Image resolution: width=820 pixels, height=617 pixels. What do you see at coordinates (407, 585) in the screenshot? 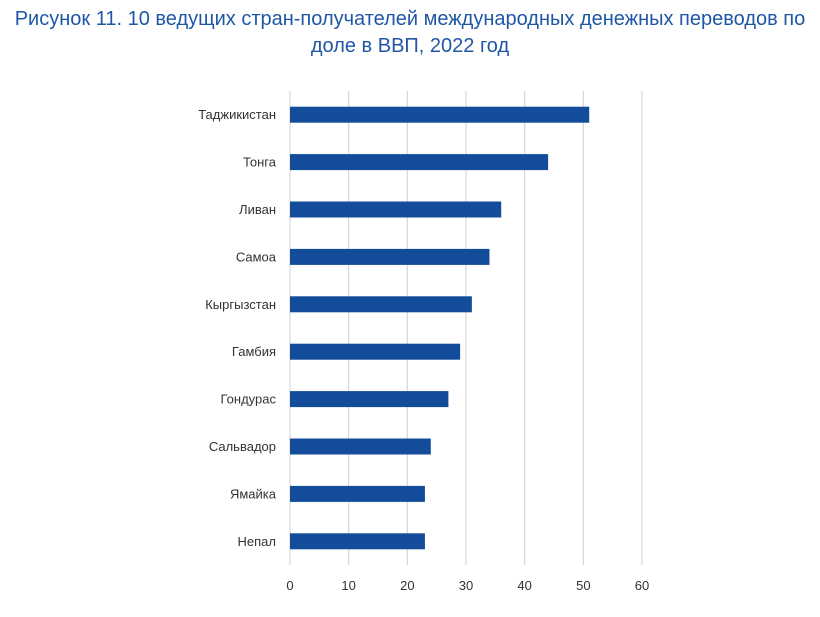
I see `x-tick-label-20: 20` at bounding box center [407, 585].